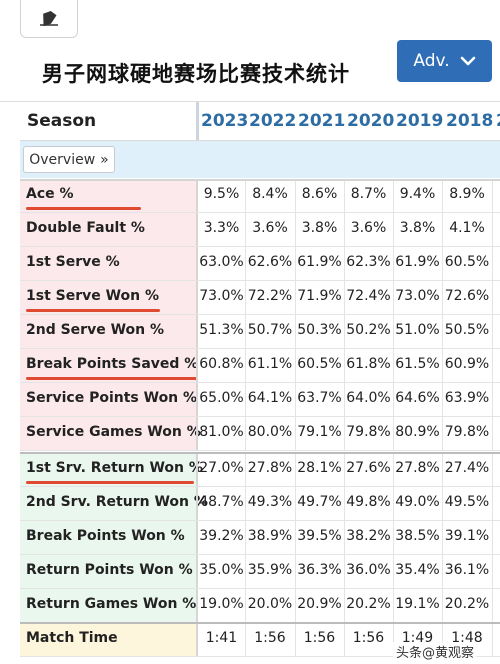 This screenshot has height=664, width=500. I want to click on year-column-header: 2020, so click(371, 121).